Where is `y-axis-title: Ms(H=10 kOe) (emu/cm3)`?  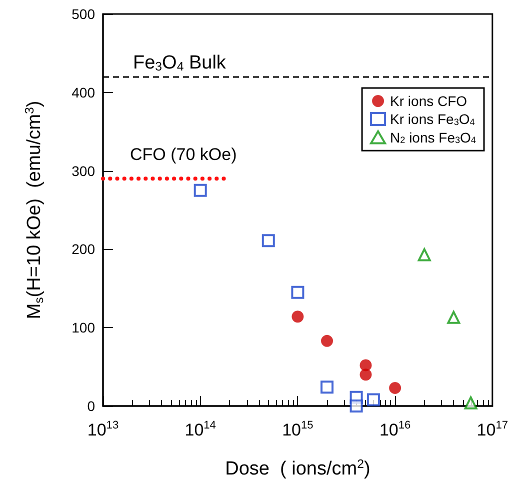
y-axis-title: Ms(H=10 kOe) (emu/cm3) is located at coordinates (34, 210).